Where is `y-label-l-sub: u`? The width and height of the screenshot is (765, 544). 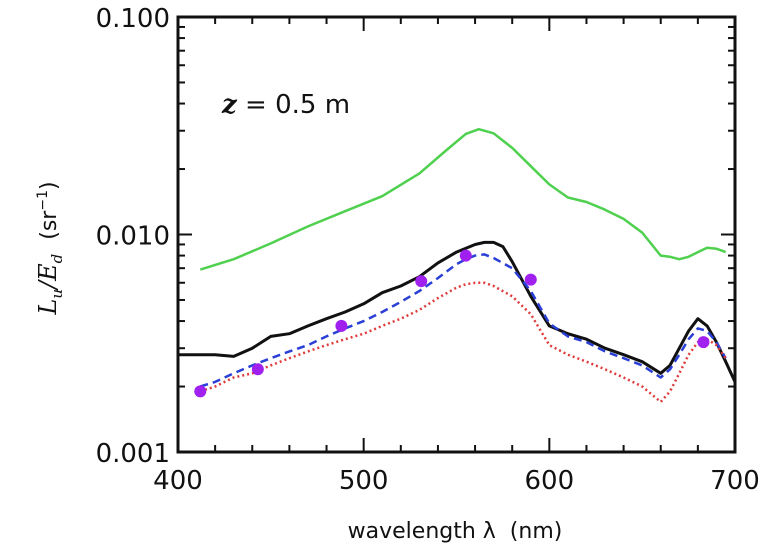
y-label-l-sub: u is located at coordinates (57, 294).